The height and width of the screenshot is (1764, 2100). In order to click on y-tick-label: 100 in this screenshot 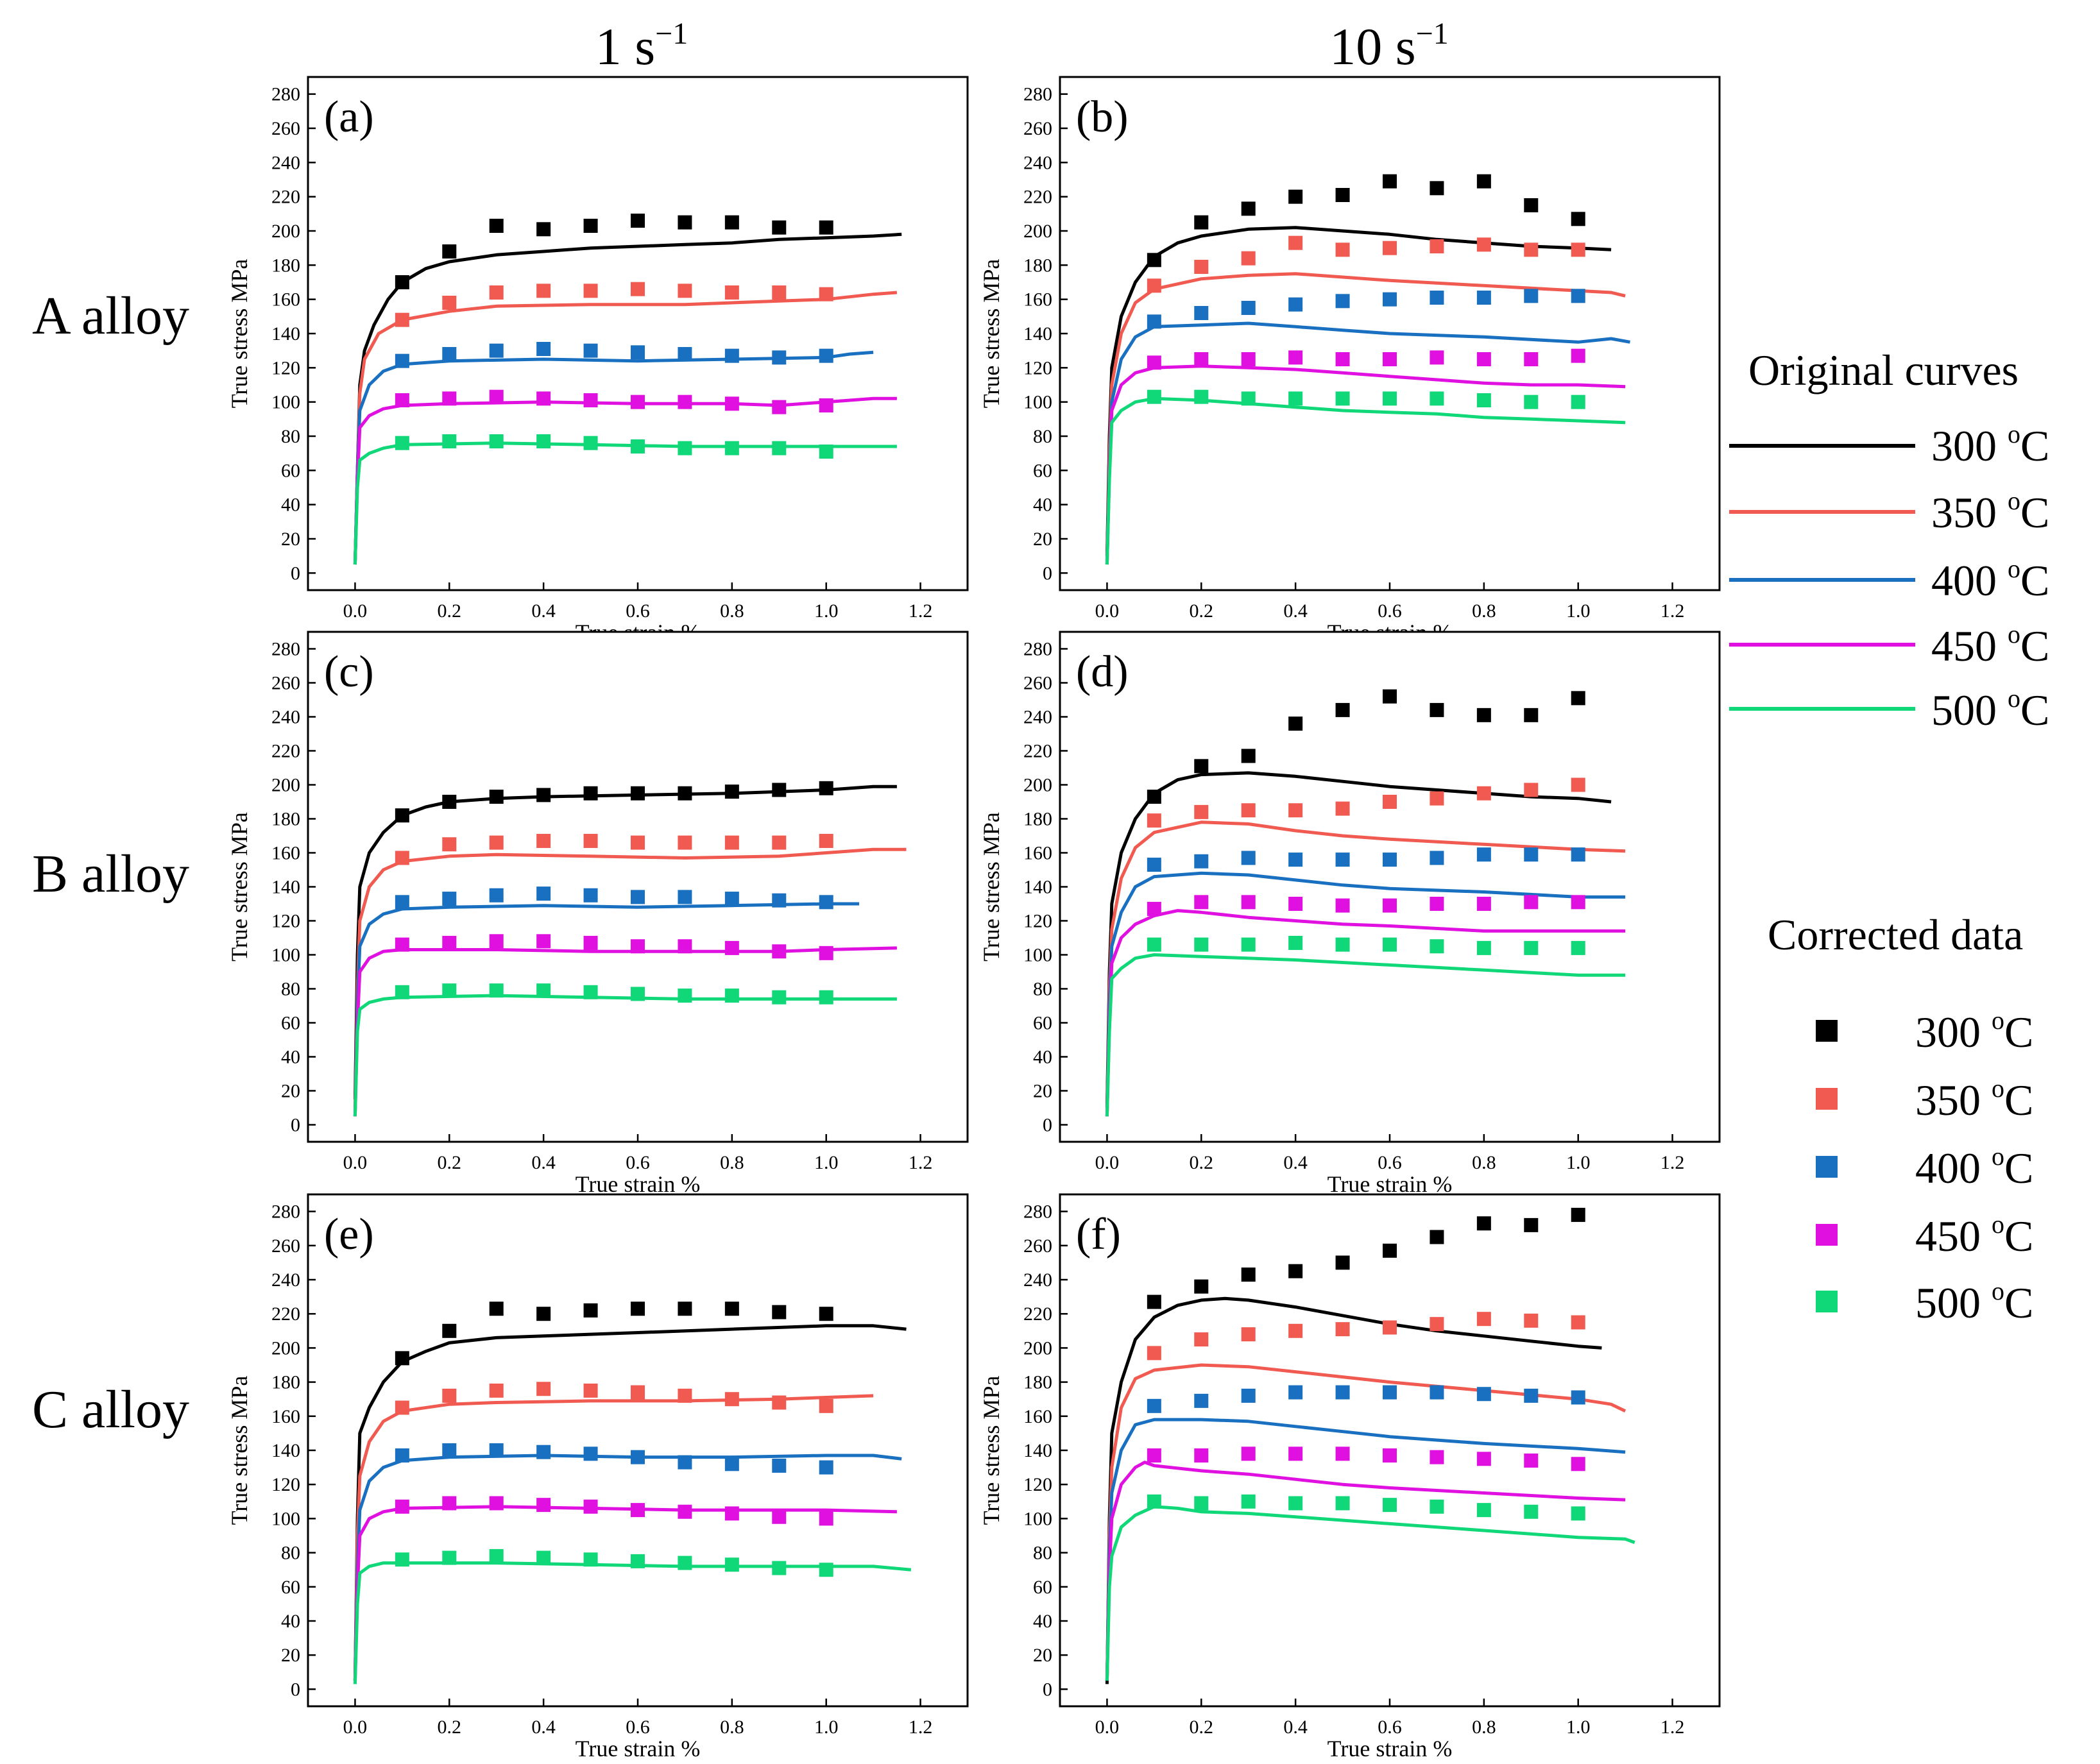, I will do `click(1037, 1518)`.